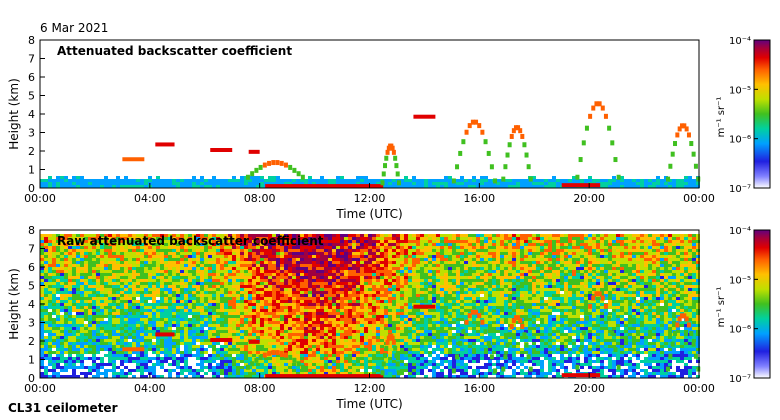 This screenshot has height=420, width=780. What do you see at coordinates (190, 241) in the screenshot?
I see `panel-title: Raw attenuated backscatter coefficient` at bounding box center [190, 241].